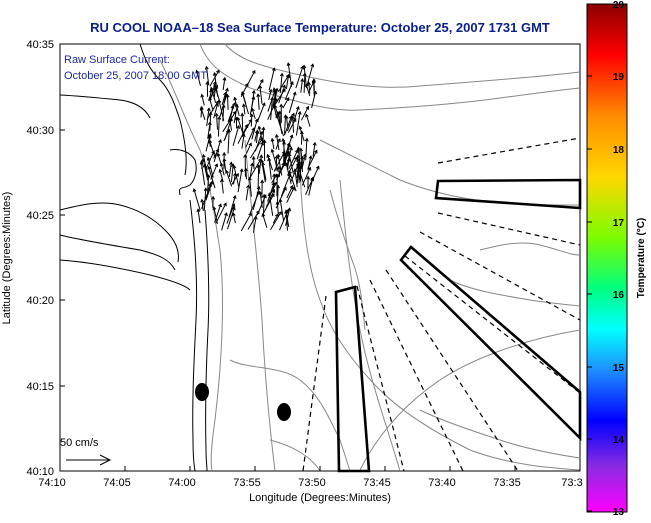  What do you see at coordinates (619, 295) in the screenshot?
I see `colorbar-tick-label: 16` at bounding box center [619, 295].